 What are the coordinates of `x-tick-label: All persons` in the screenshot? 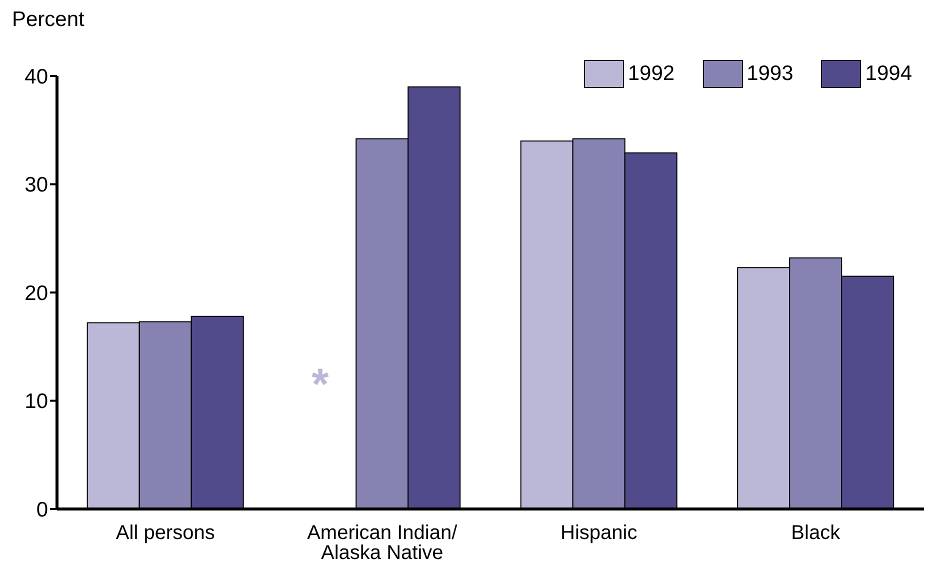 It's located at (165, 533).